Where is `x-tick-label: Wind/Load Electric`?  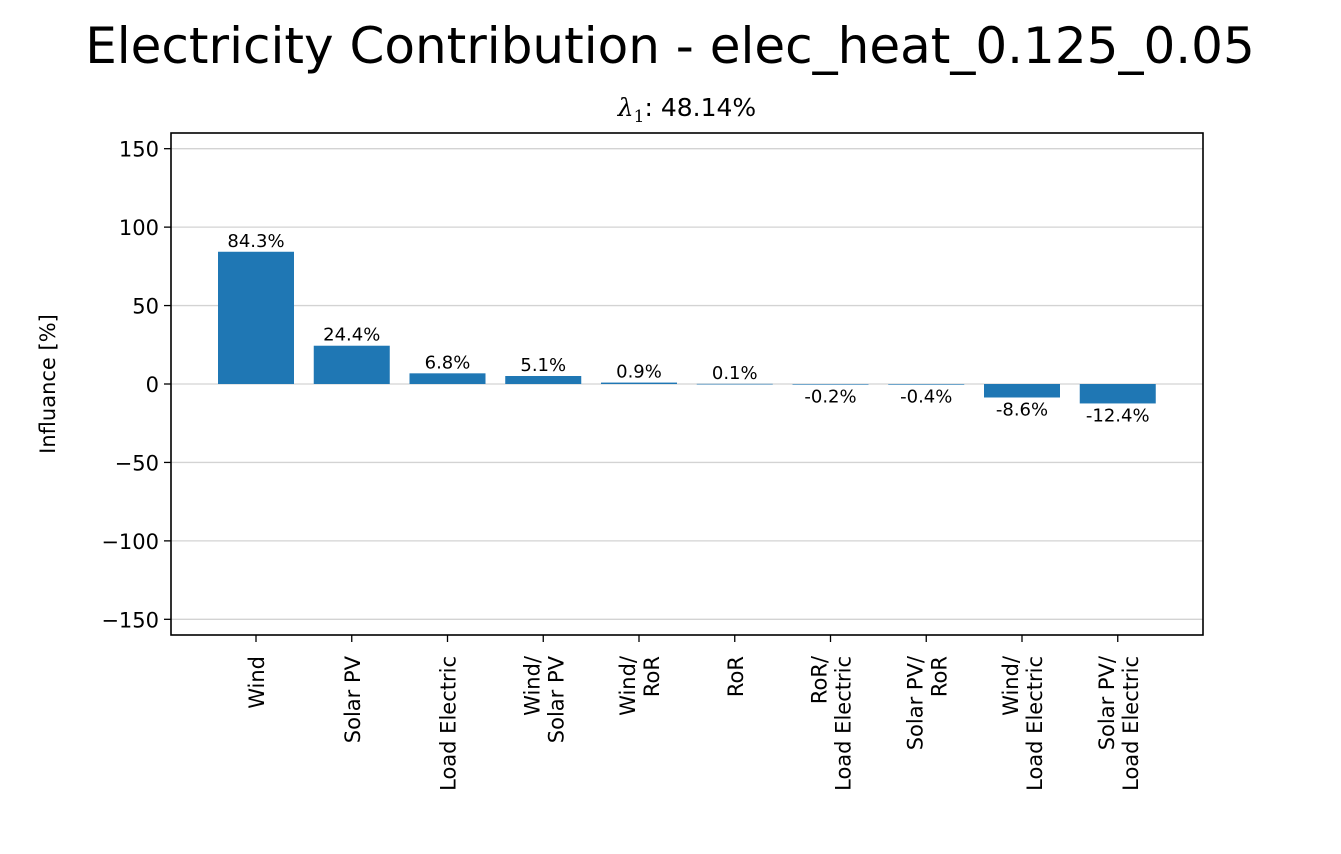 x-tick-label: Wind/Load Electric is located at coordinates (1023, 723).